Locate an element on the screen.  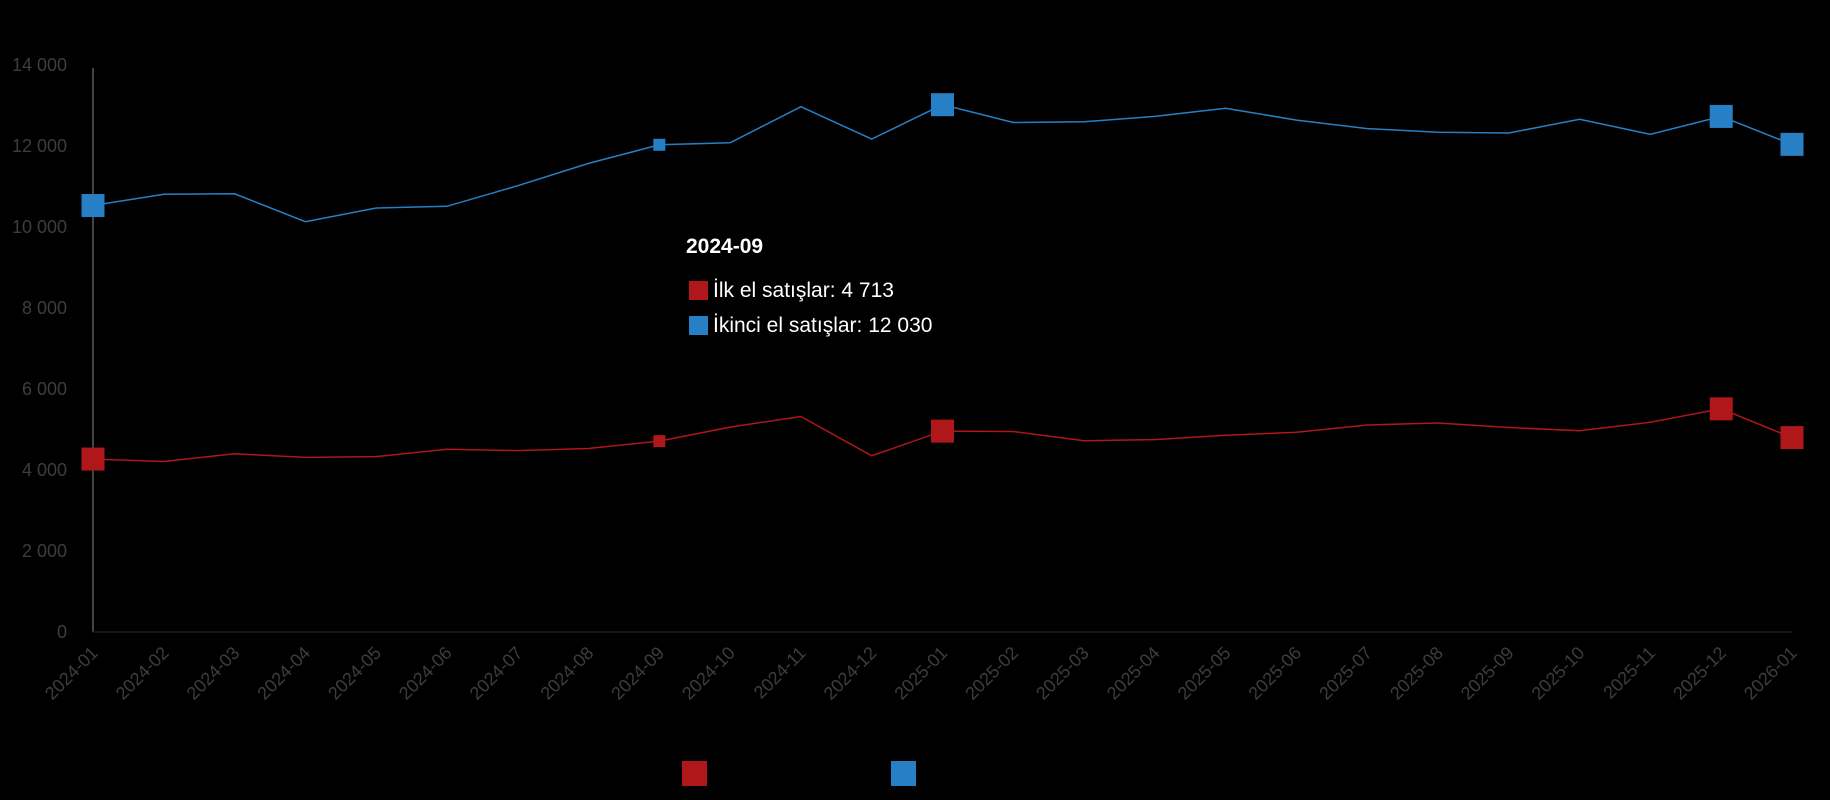
tooltip-row-second-hand: İkinci el satışlar12 030 is located at coordinates (804, 325).